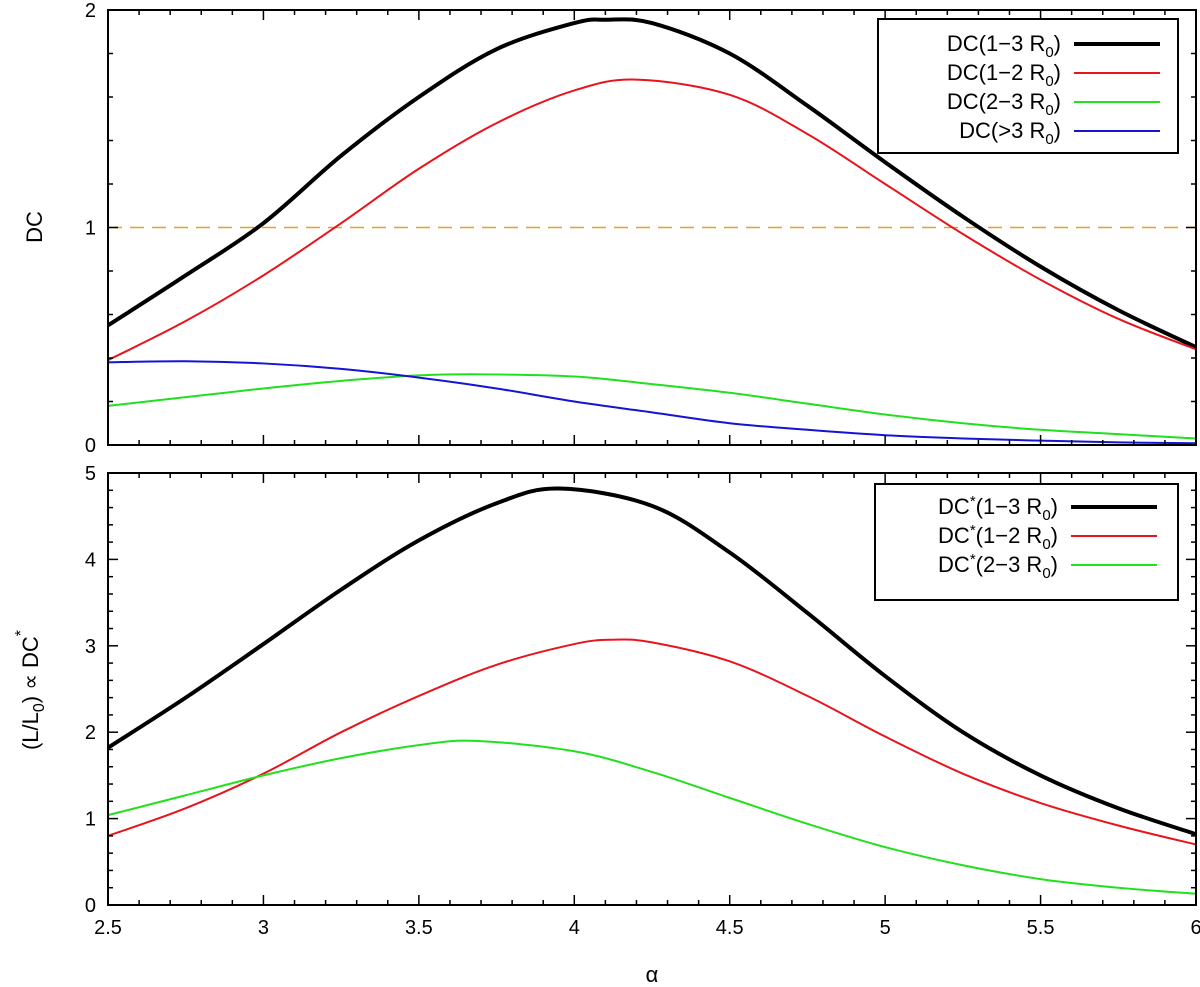 The height and width of the screenshot is (987, 1200). I want to click on x-tick-label: 5.5, so click(1041, 928).